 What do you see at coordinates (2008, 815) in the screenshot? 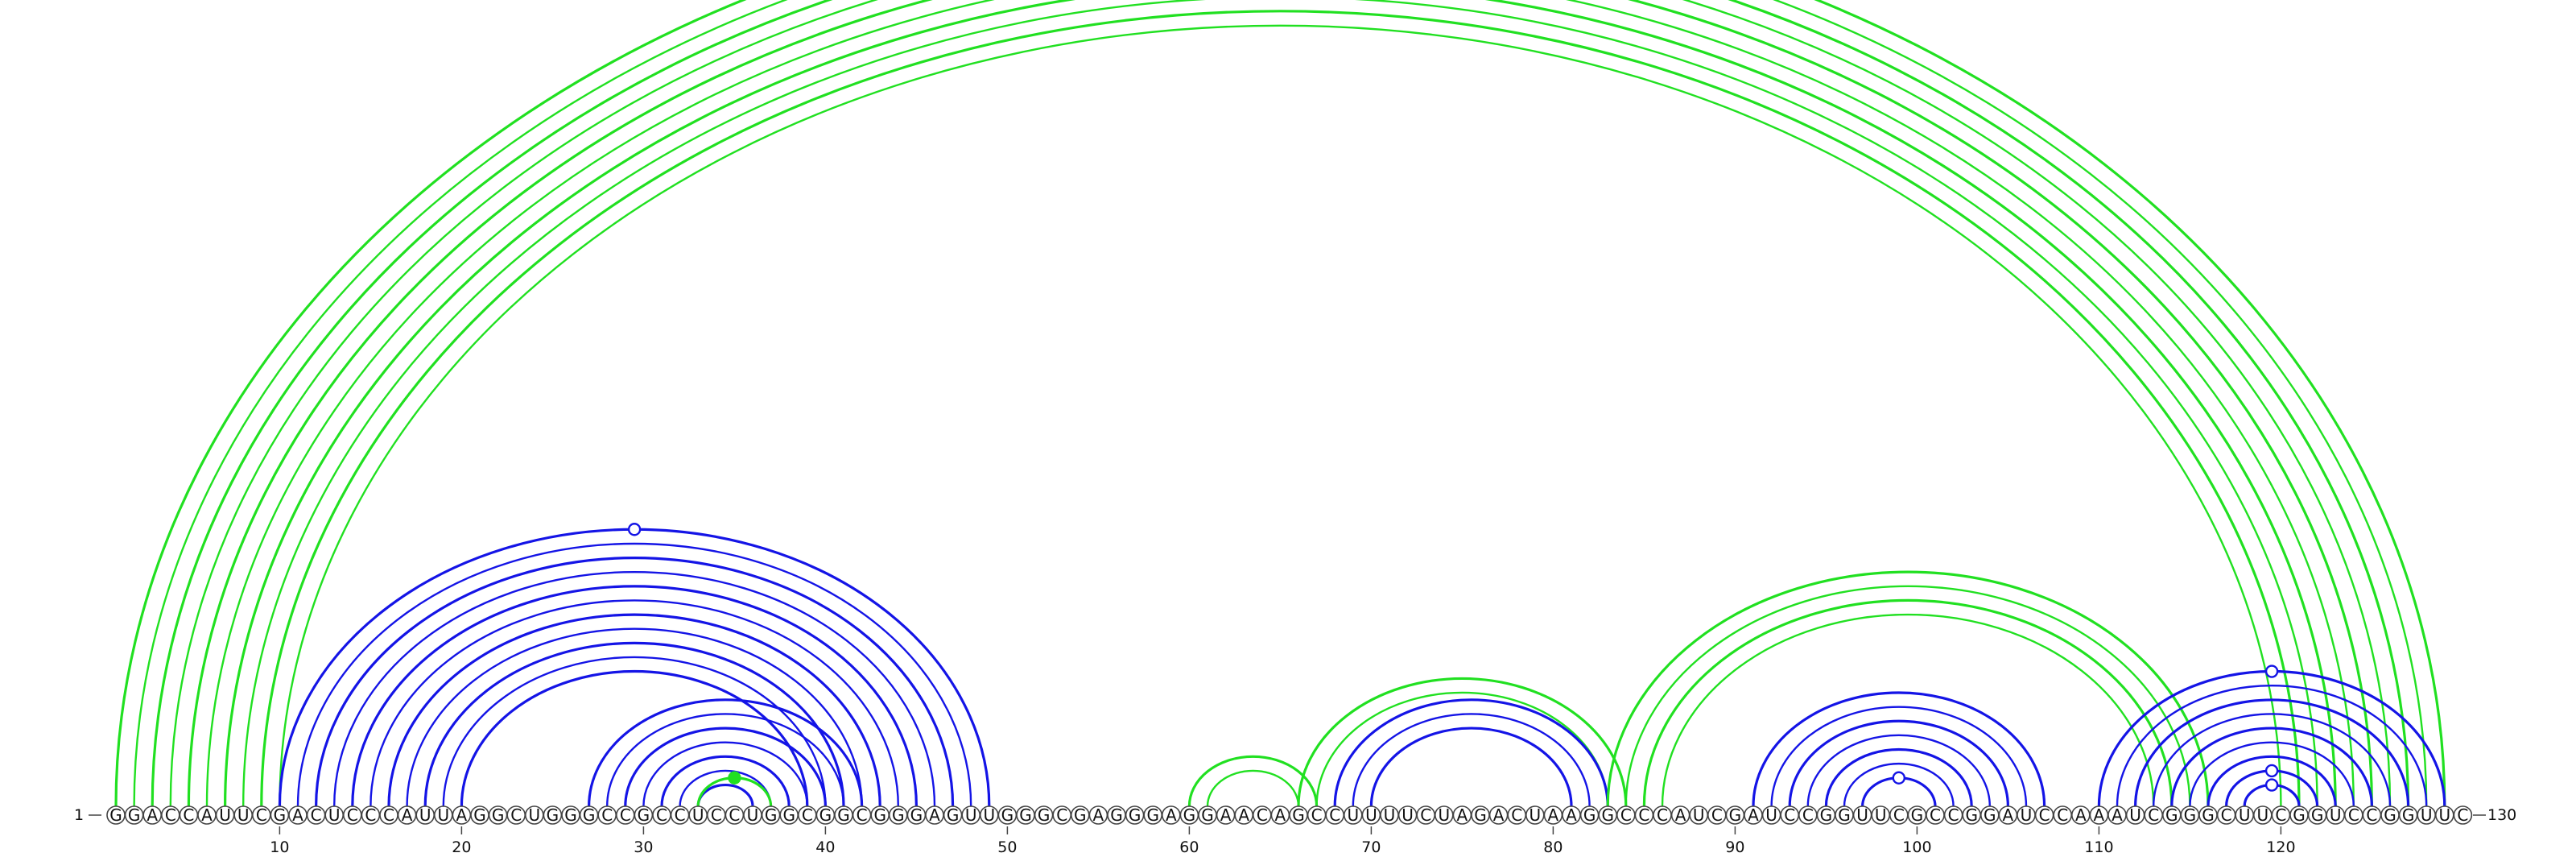
I see `nucleotide-105: A` at bounding box center [2008, 815].